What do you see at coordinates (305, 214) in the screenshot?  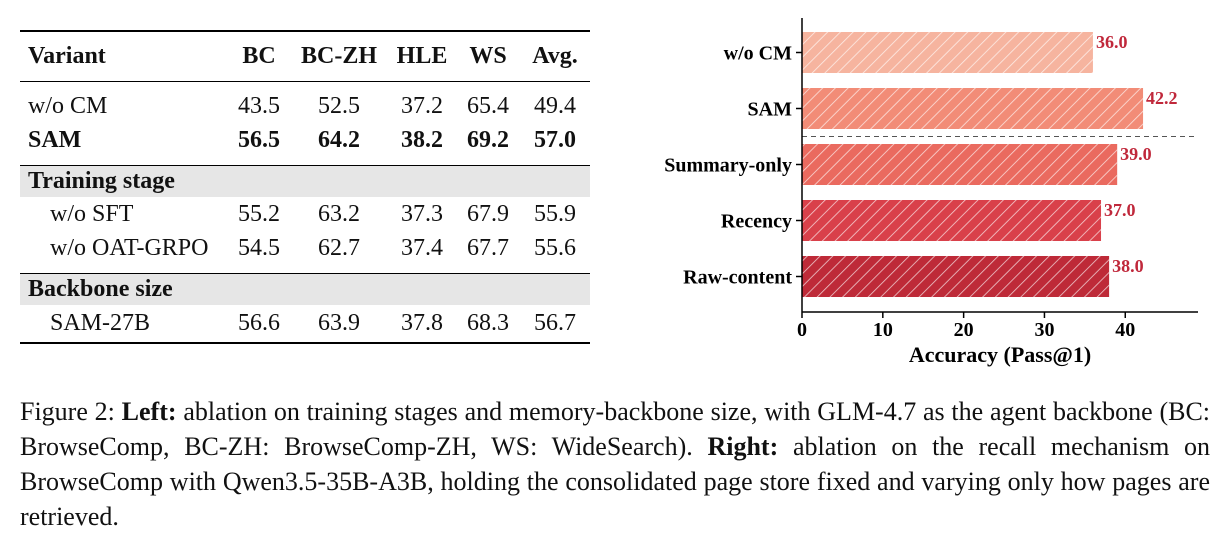 I see `table-row: w/o SFT 55.2 63.2 37.3 67.9 55.9` at bounding box center [305, 214].